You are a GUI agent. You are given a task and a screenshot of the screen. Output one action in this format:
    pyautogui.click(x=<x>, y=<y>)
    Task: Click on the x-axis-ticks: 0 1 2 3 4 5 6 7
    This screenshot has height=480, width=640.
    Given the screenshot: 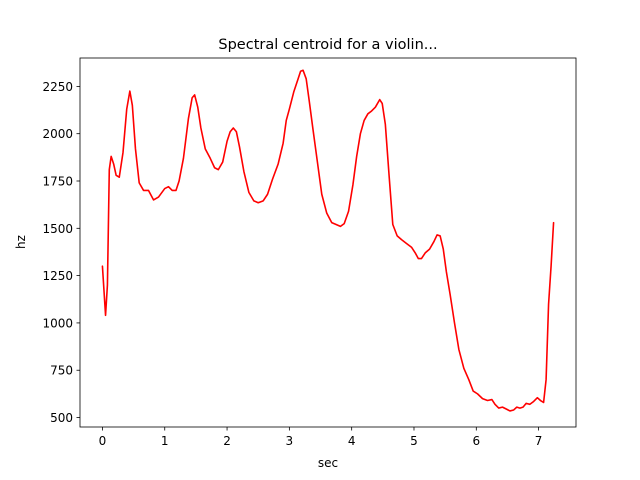 What is the action you would take?
    pyautogui.click(x=321, y=437)
    